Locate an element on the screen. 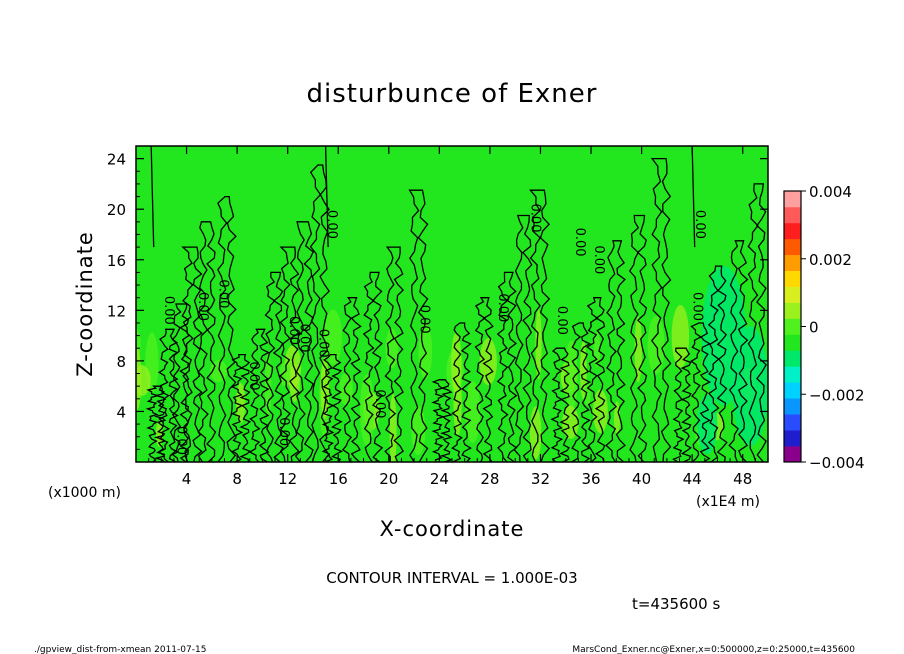 This screenshot has width=904, height=654. x-tick-label: 12 is located at coordinates (287, 479).